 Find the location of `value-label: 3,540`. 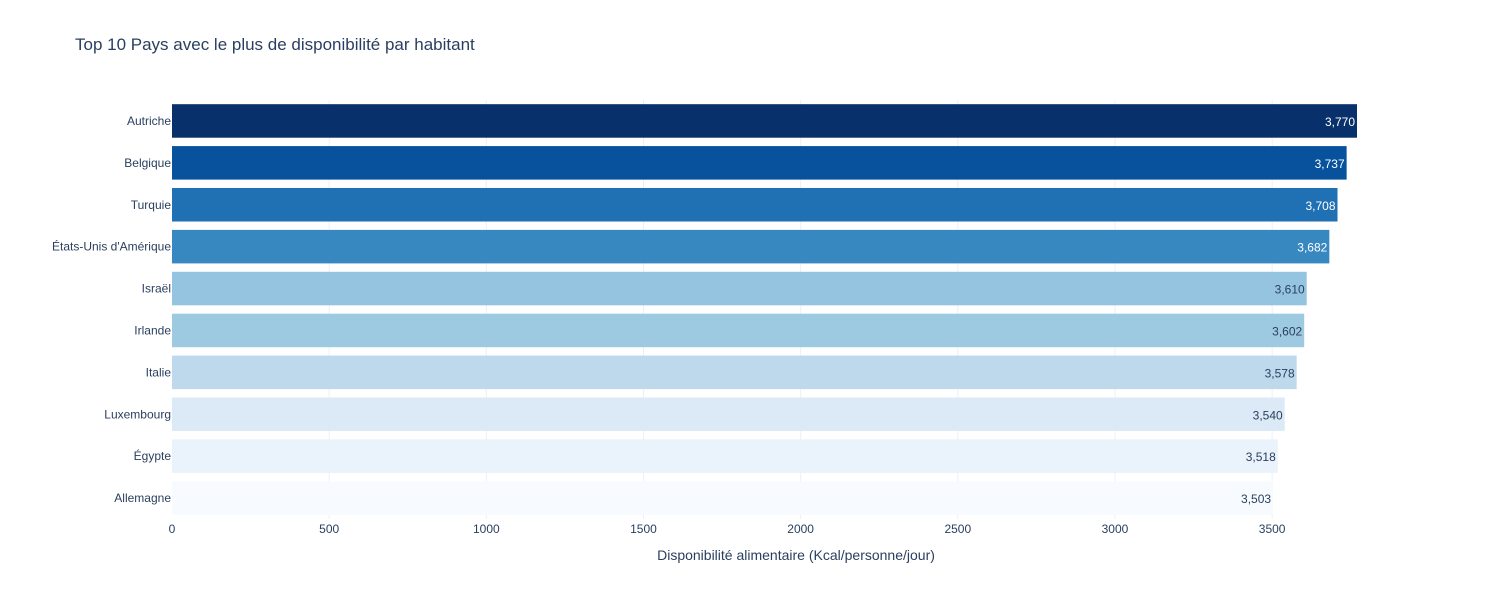

value-label: 3,540 is located at coordinates (1268, 415).